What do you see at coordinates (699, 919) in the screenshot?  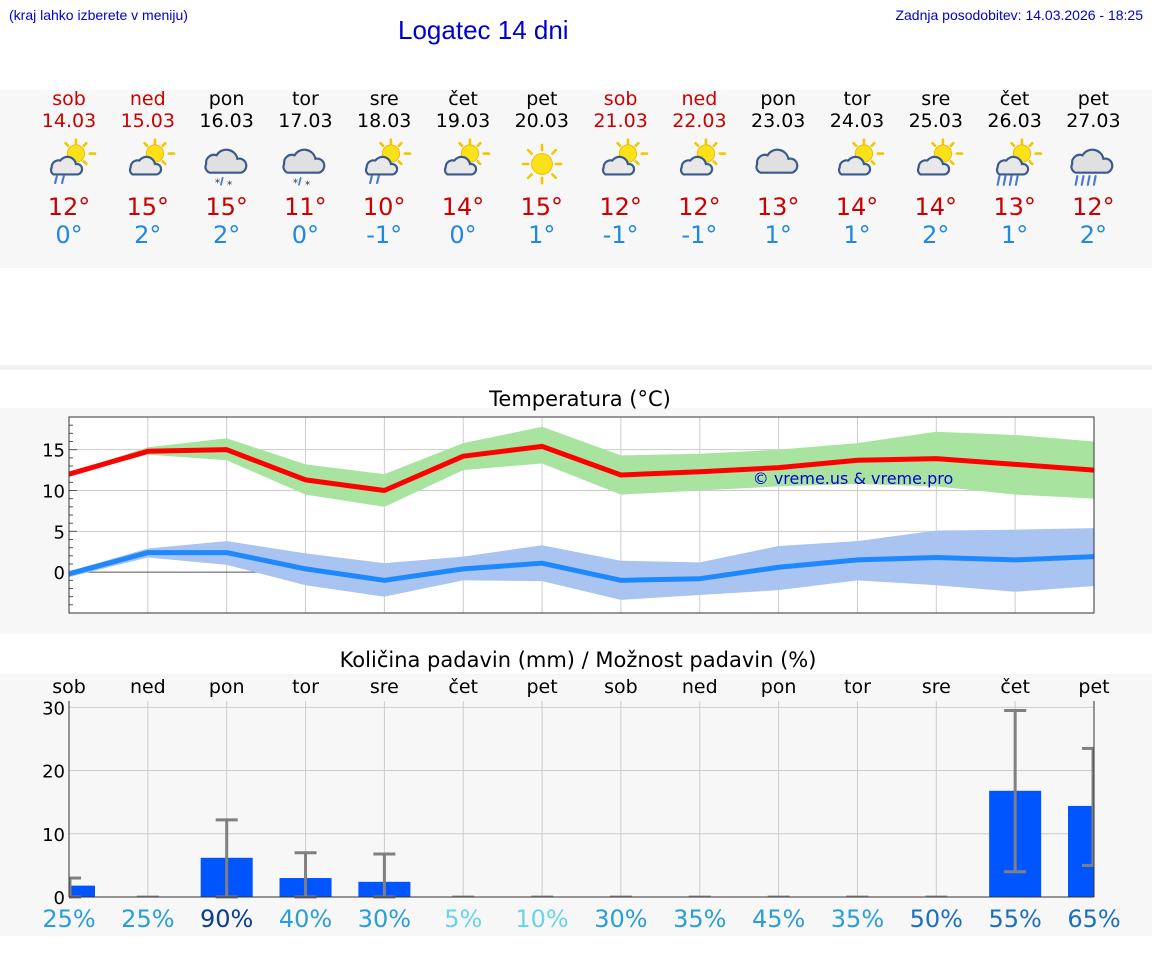 I see `precip-probability: 35%` at bounding box center [699, 919].